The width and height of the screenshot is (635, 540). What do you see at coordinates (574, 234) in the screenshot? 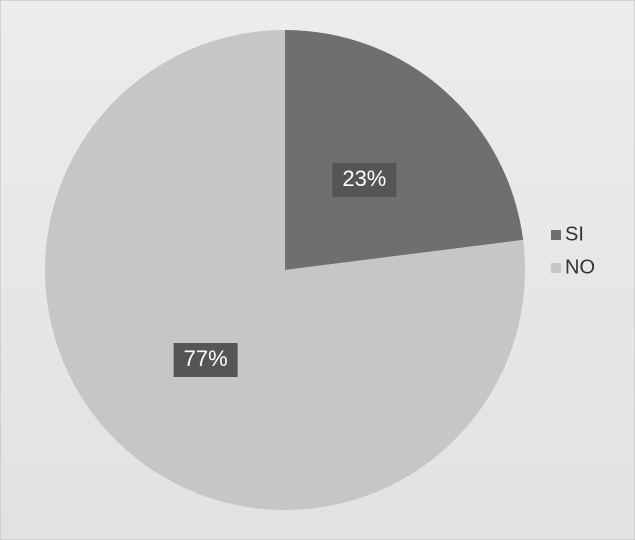
I see `legend-label: SI` at bounding box center [574, 234].